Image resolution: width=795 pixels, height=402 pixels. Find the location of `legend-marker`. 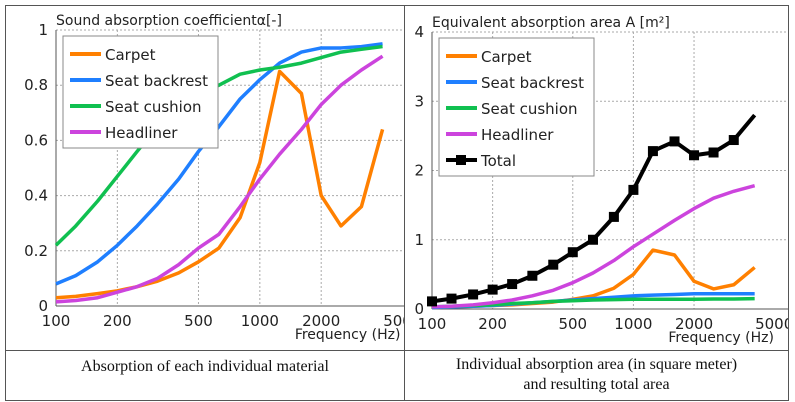

legend-marker is located at coordinates (461, 160).